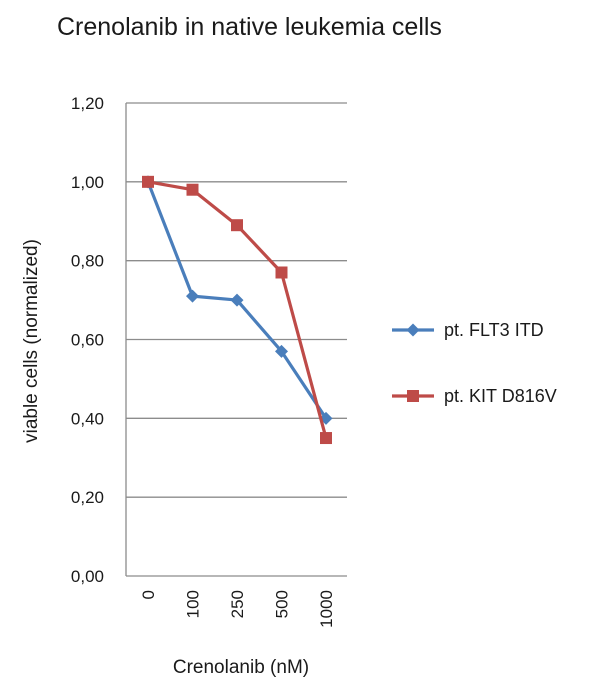 Image resolution: width=601 pixels, height=684 pixels. I want to click on x-tick-label: 0, so click(148, 594).